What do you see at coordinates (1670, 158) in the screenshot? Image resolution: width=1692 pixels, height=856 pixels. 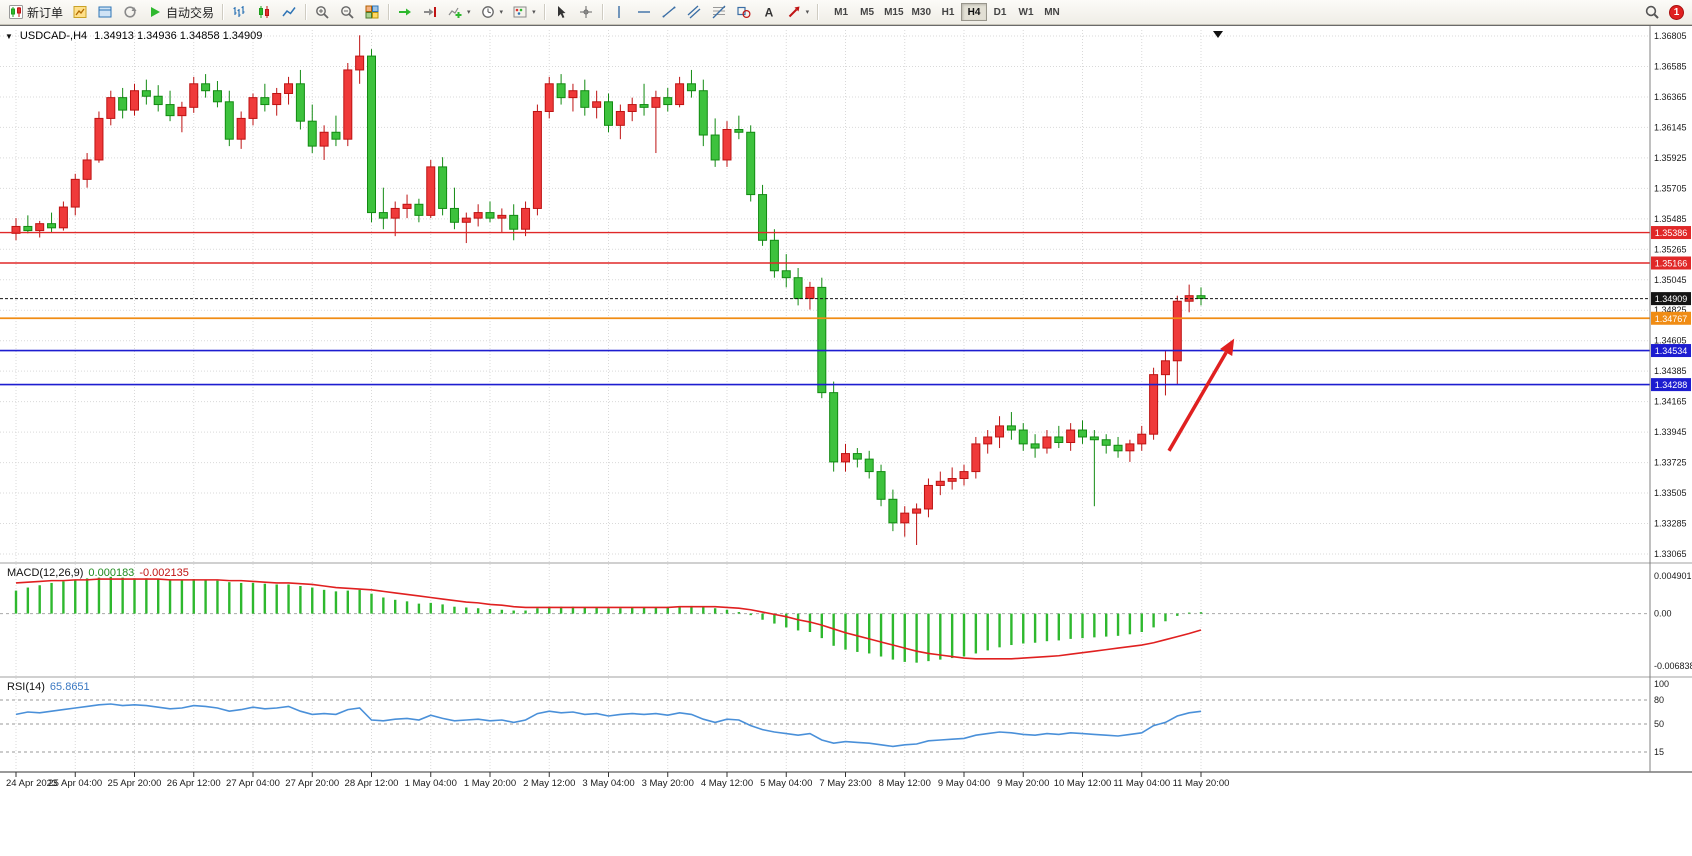 I see `svg-text: 1.35925` at bounding box center [1670, 158].